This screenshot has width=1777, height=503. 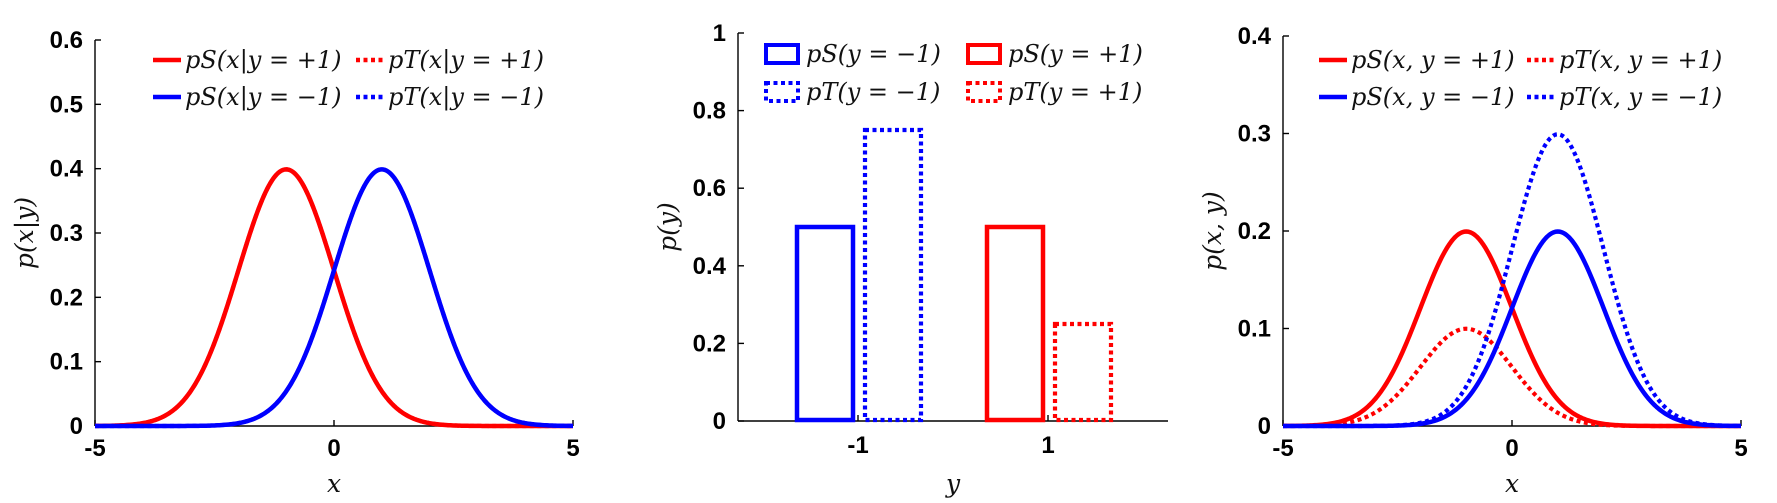 What do you see at coordinates (782, 54) in the screenshot?
I see `legend-swatch-ps-y-minus1` at bounding box center [782, 54].